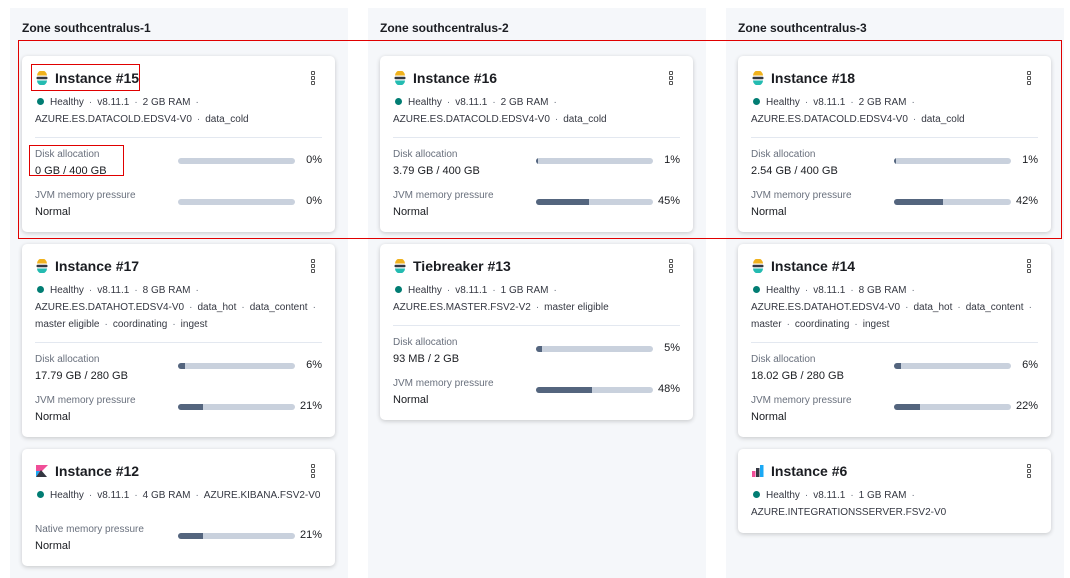  What do you see at coordinates (894, 512) in the screenshot?
I see `instance-meta-line: AZURE.INTEGRATIONSSERVER.FSV2-V0` at bounding box center [894, 512].